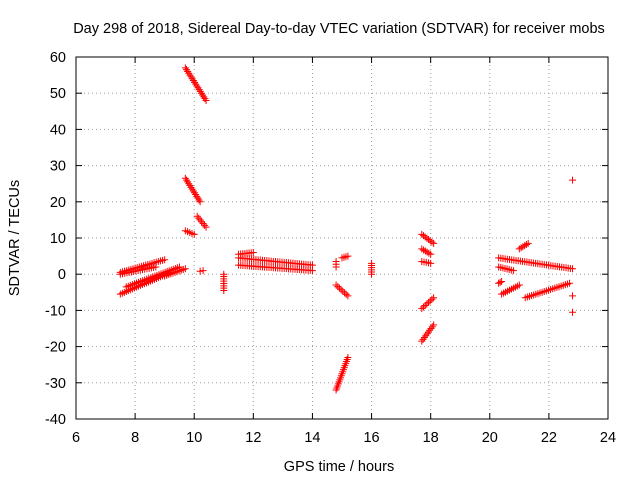  Describe the element at coordinates (194, 438) in the screenshot. I see `x-tick-label: 10` at that location.